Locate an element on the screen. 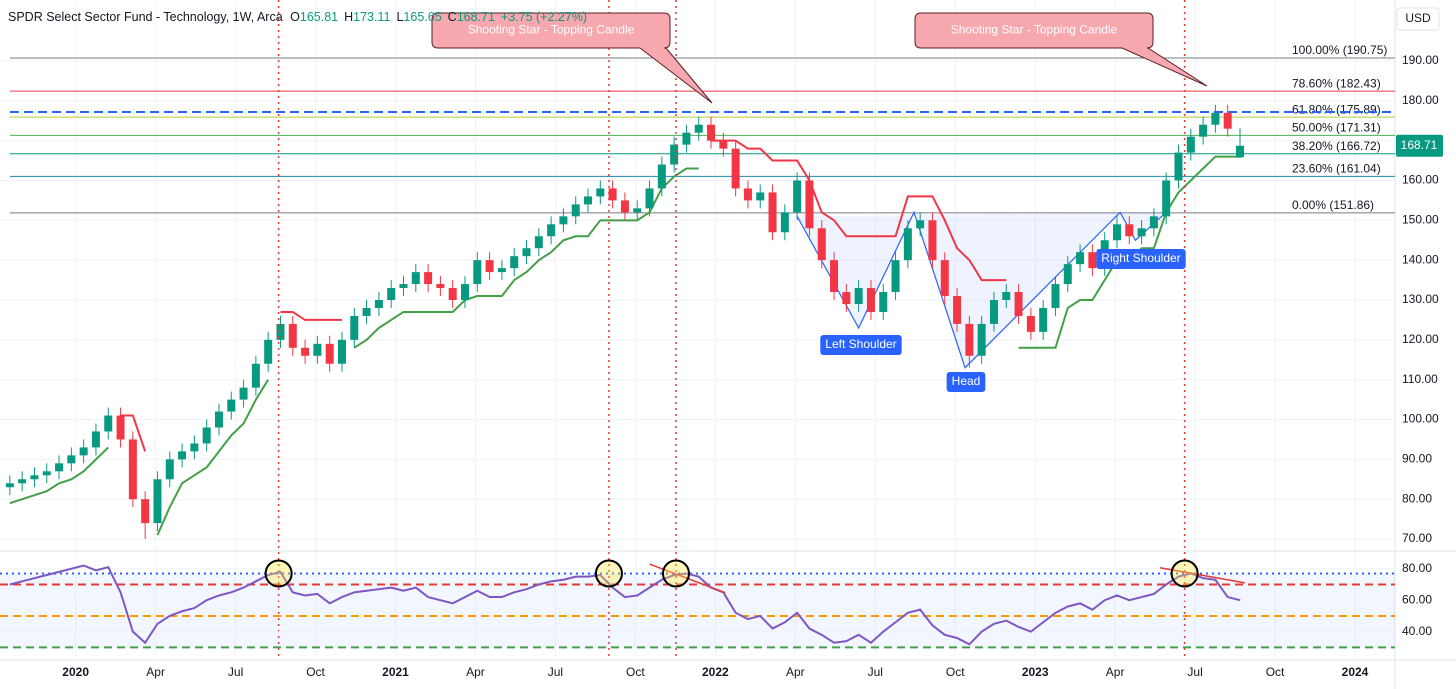  y-tick-label: 90.00 is located at coordinates (1417, 459).